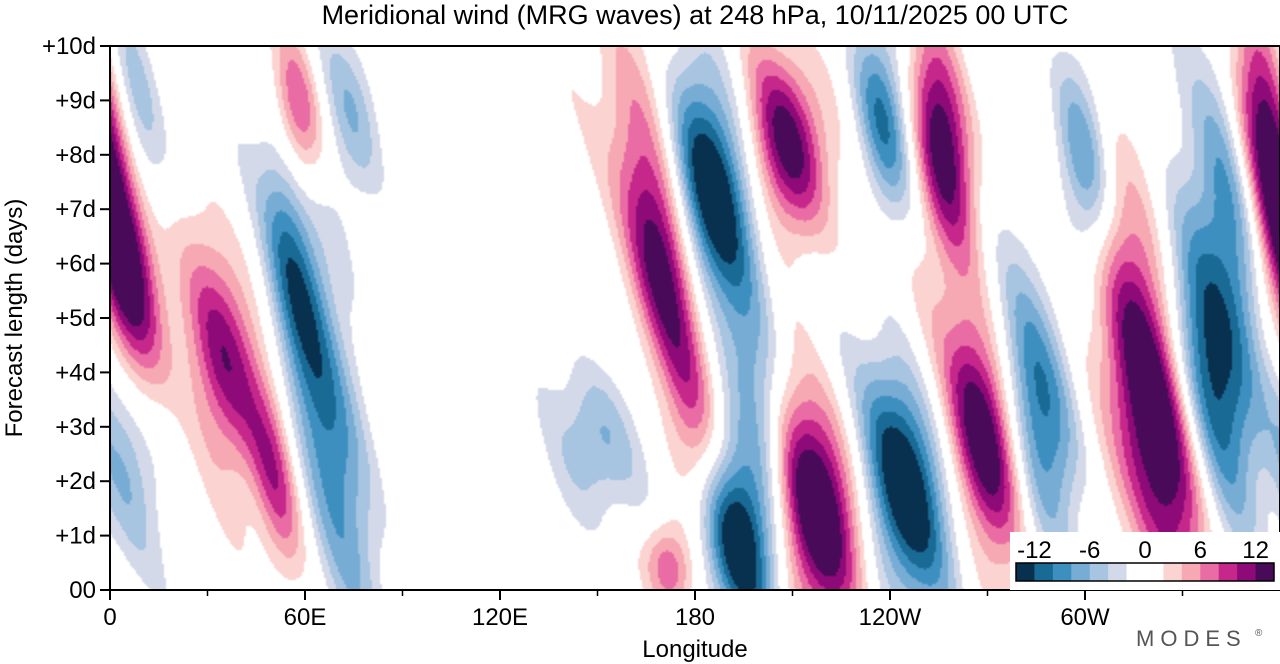  I want to click on x-tick-label: 60E, so click(305, 617).